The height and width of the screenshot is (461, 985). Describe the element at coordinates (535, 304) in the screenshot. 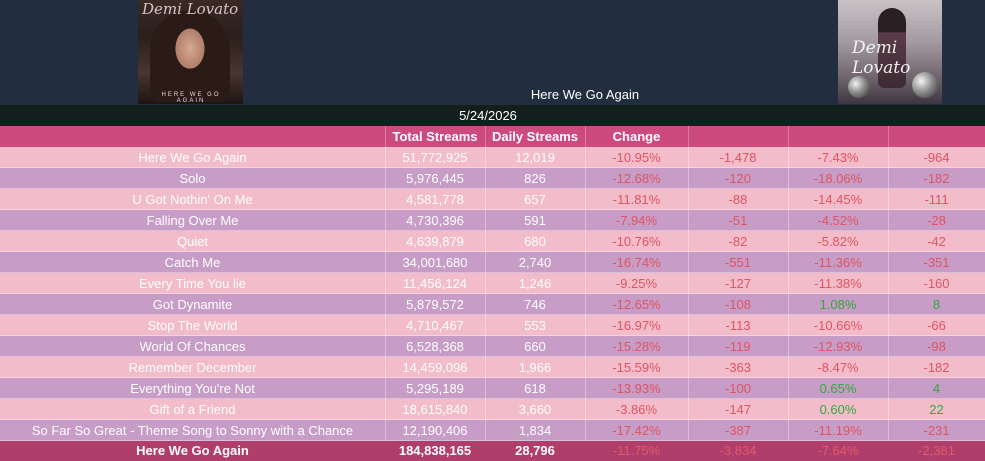

I see `track-daily-streams: 746` at that location.